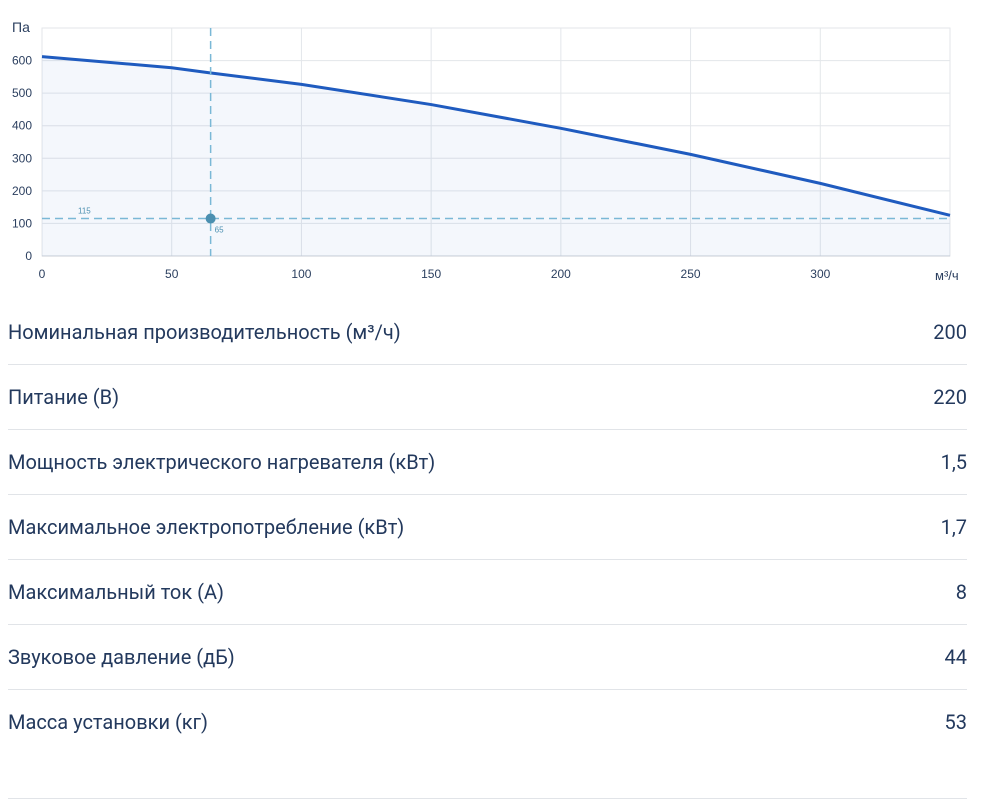  What do you see at coordinates (210, 218) in the screenshot?
I see `operating-point` at bounding box center [210, 218].